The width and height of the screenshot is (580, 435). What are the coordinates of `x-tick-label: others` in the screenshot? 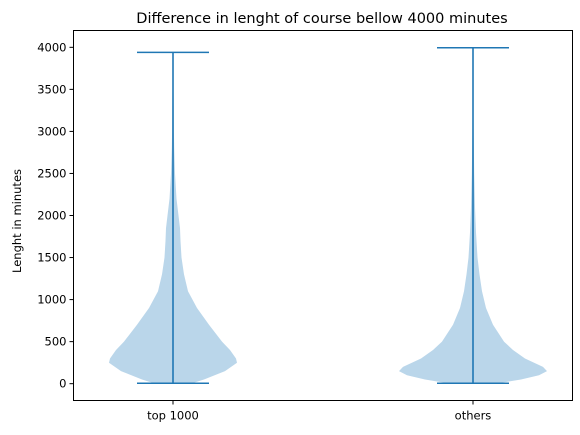 It's located at (473, 416).